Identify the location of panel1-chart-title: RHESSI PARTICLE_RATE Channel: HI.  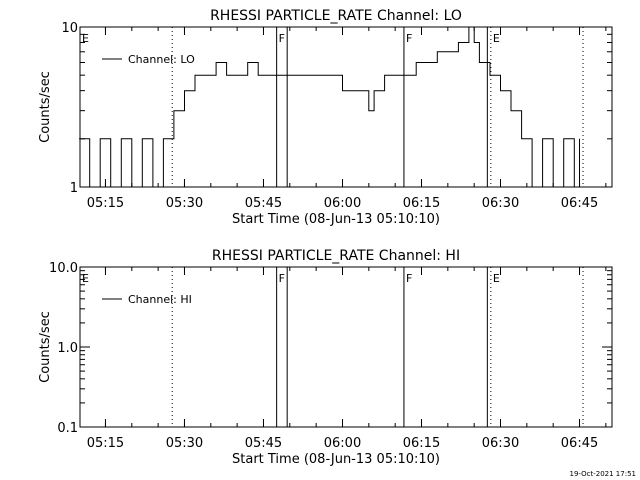
(336, 256).